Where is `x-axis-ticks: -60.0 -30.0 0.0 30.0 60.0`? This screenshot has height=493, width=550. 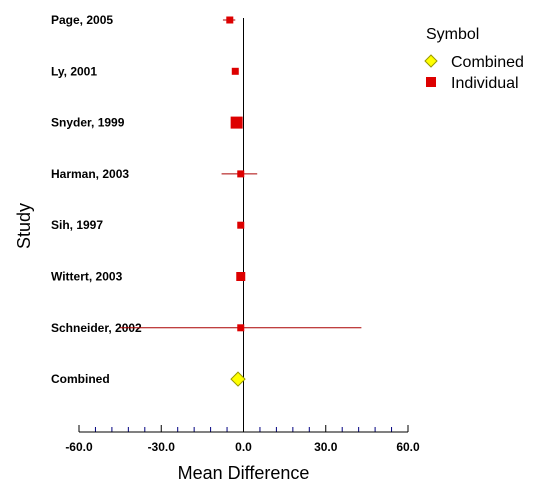
x-axis-ticks: -60.0 -30.0 0.0 30.0 60.0 is located at coordinates (242, 439).